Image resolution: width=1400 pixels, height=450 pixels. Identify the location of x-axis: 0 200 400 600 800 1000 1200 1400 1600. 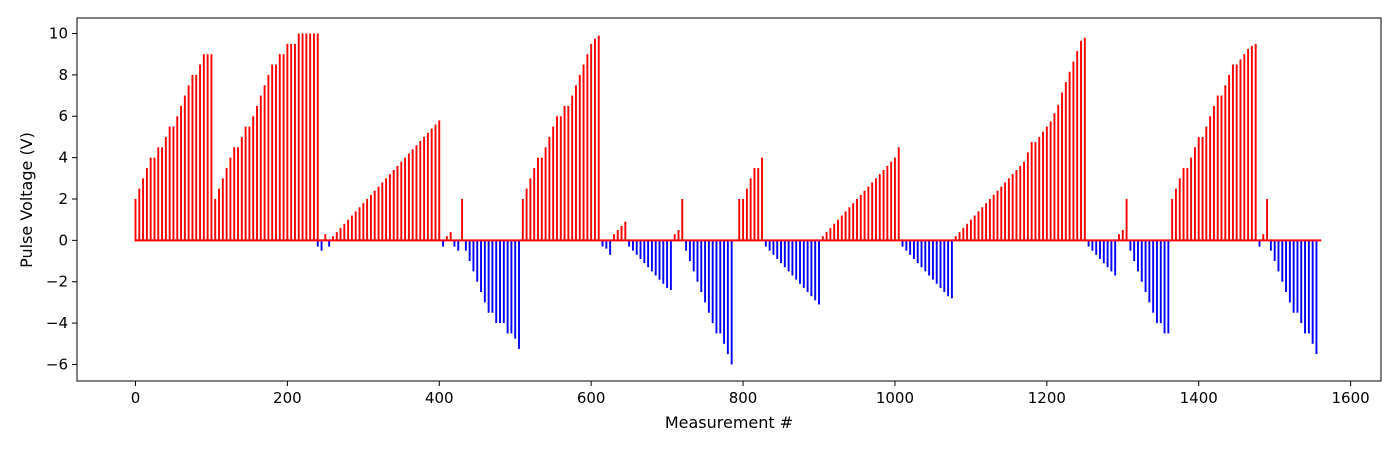
(750, 394).